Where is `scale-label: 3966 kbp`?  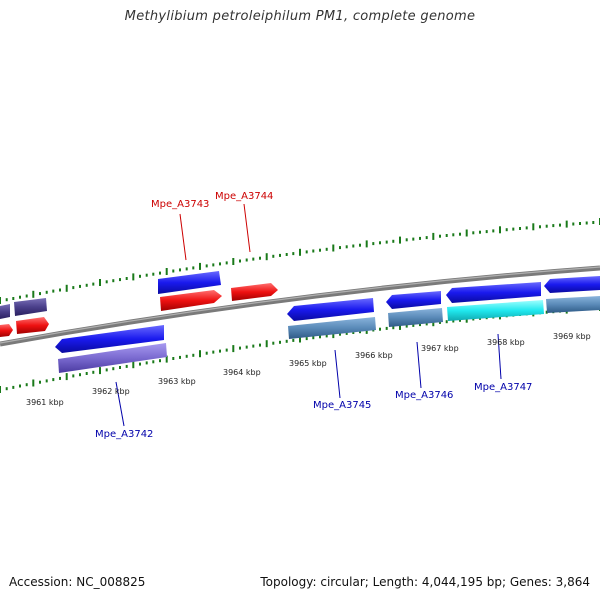 scale-label: 3966 kbp is located at coordinates (374, 355).